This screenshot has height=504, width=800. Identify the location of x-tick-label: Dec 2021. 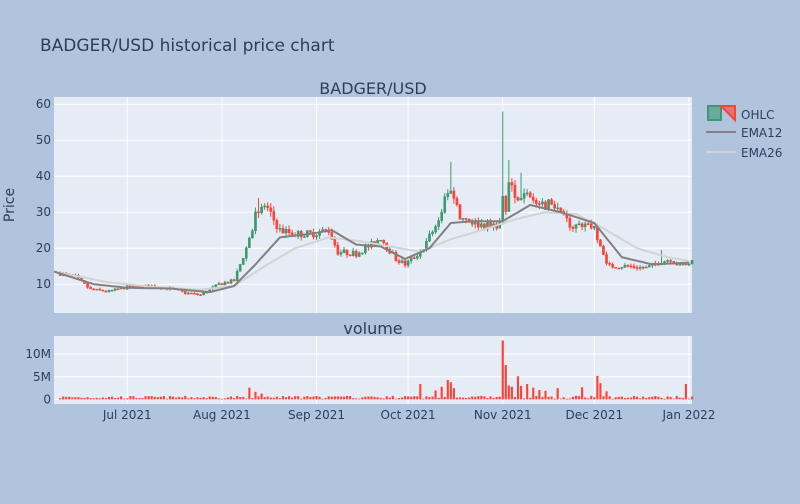
(595, 415).